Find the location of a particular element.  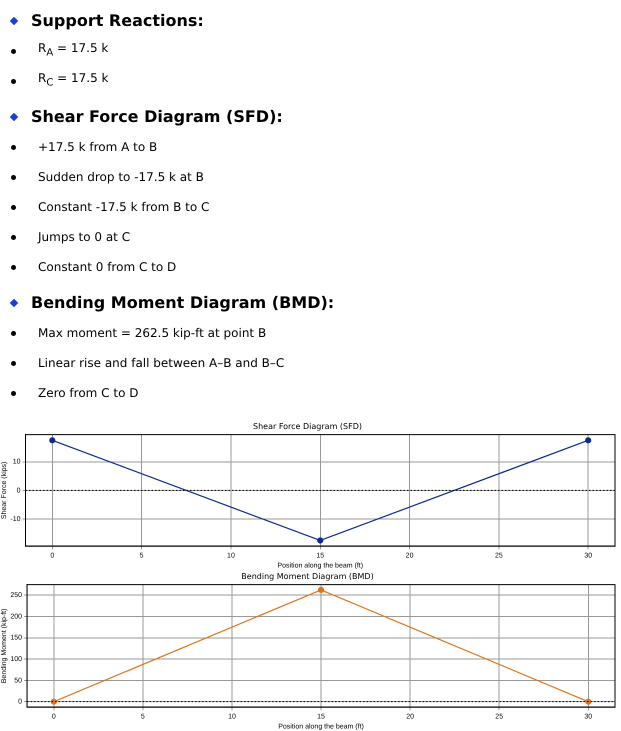

text: Sudden drop to -17.5 k at B is located at coordinates (121, 177).